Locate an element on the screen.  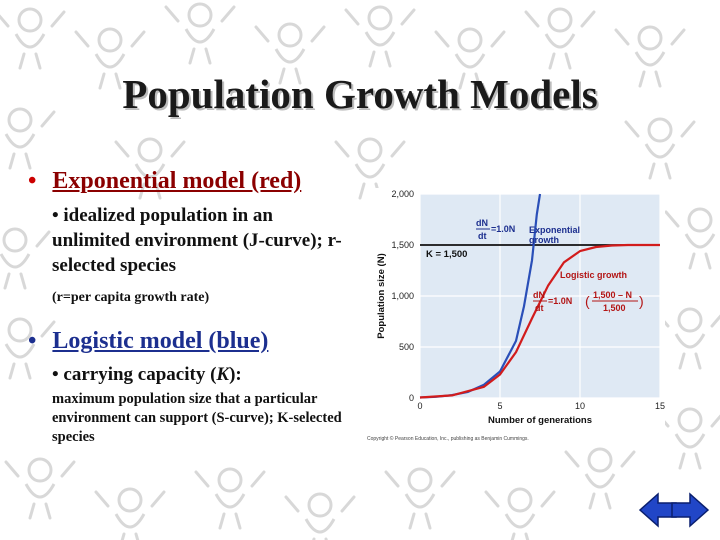
x-tick-label: 10 is located at coordinates (580, 406).